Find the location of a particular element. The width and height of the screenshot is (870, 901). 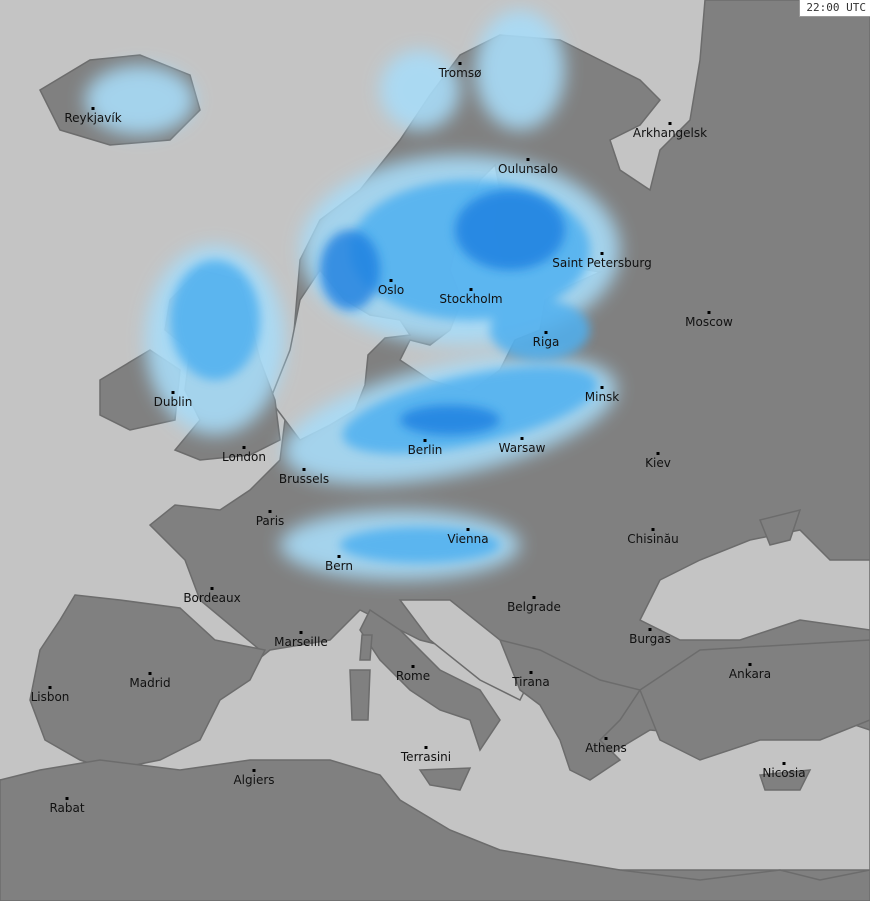

city-marker: Warsaw is located at coordinates (522, 446).